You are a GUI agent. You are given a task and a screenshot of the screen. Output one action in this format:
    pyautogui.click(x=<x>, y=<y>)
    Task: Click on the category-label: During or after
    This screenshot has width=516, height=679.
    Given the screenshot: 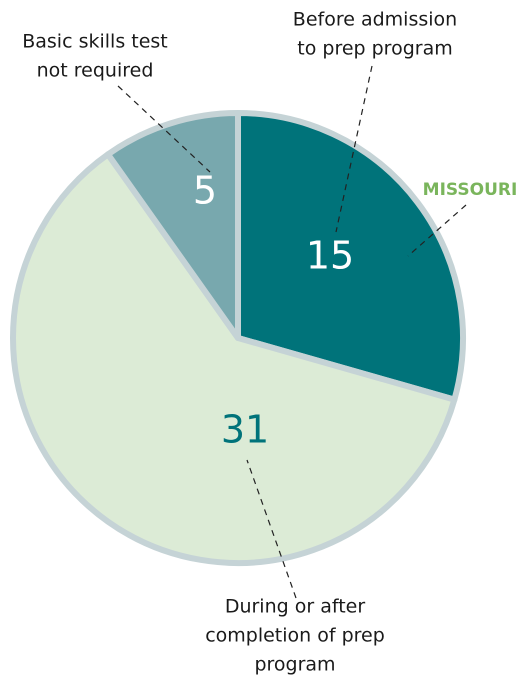 What is the action you would take?
    pyautogui.click(x=295, y=607)
    